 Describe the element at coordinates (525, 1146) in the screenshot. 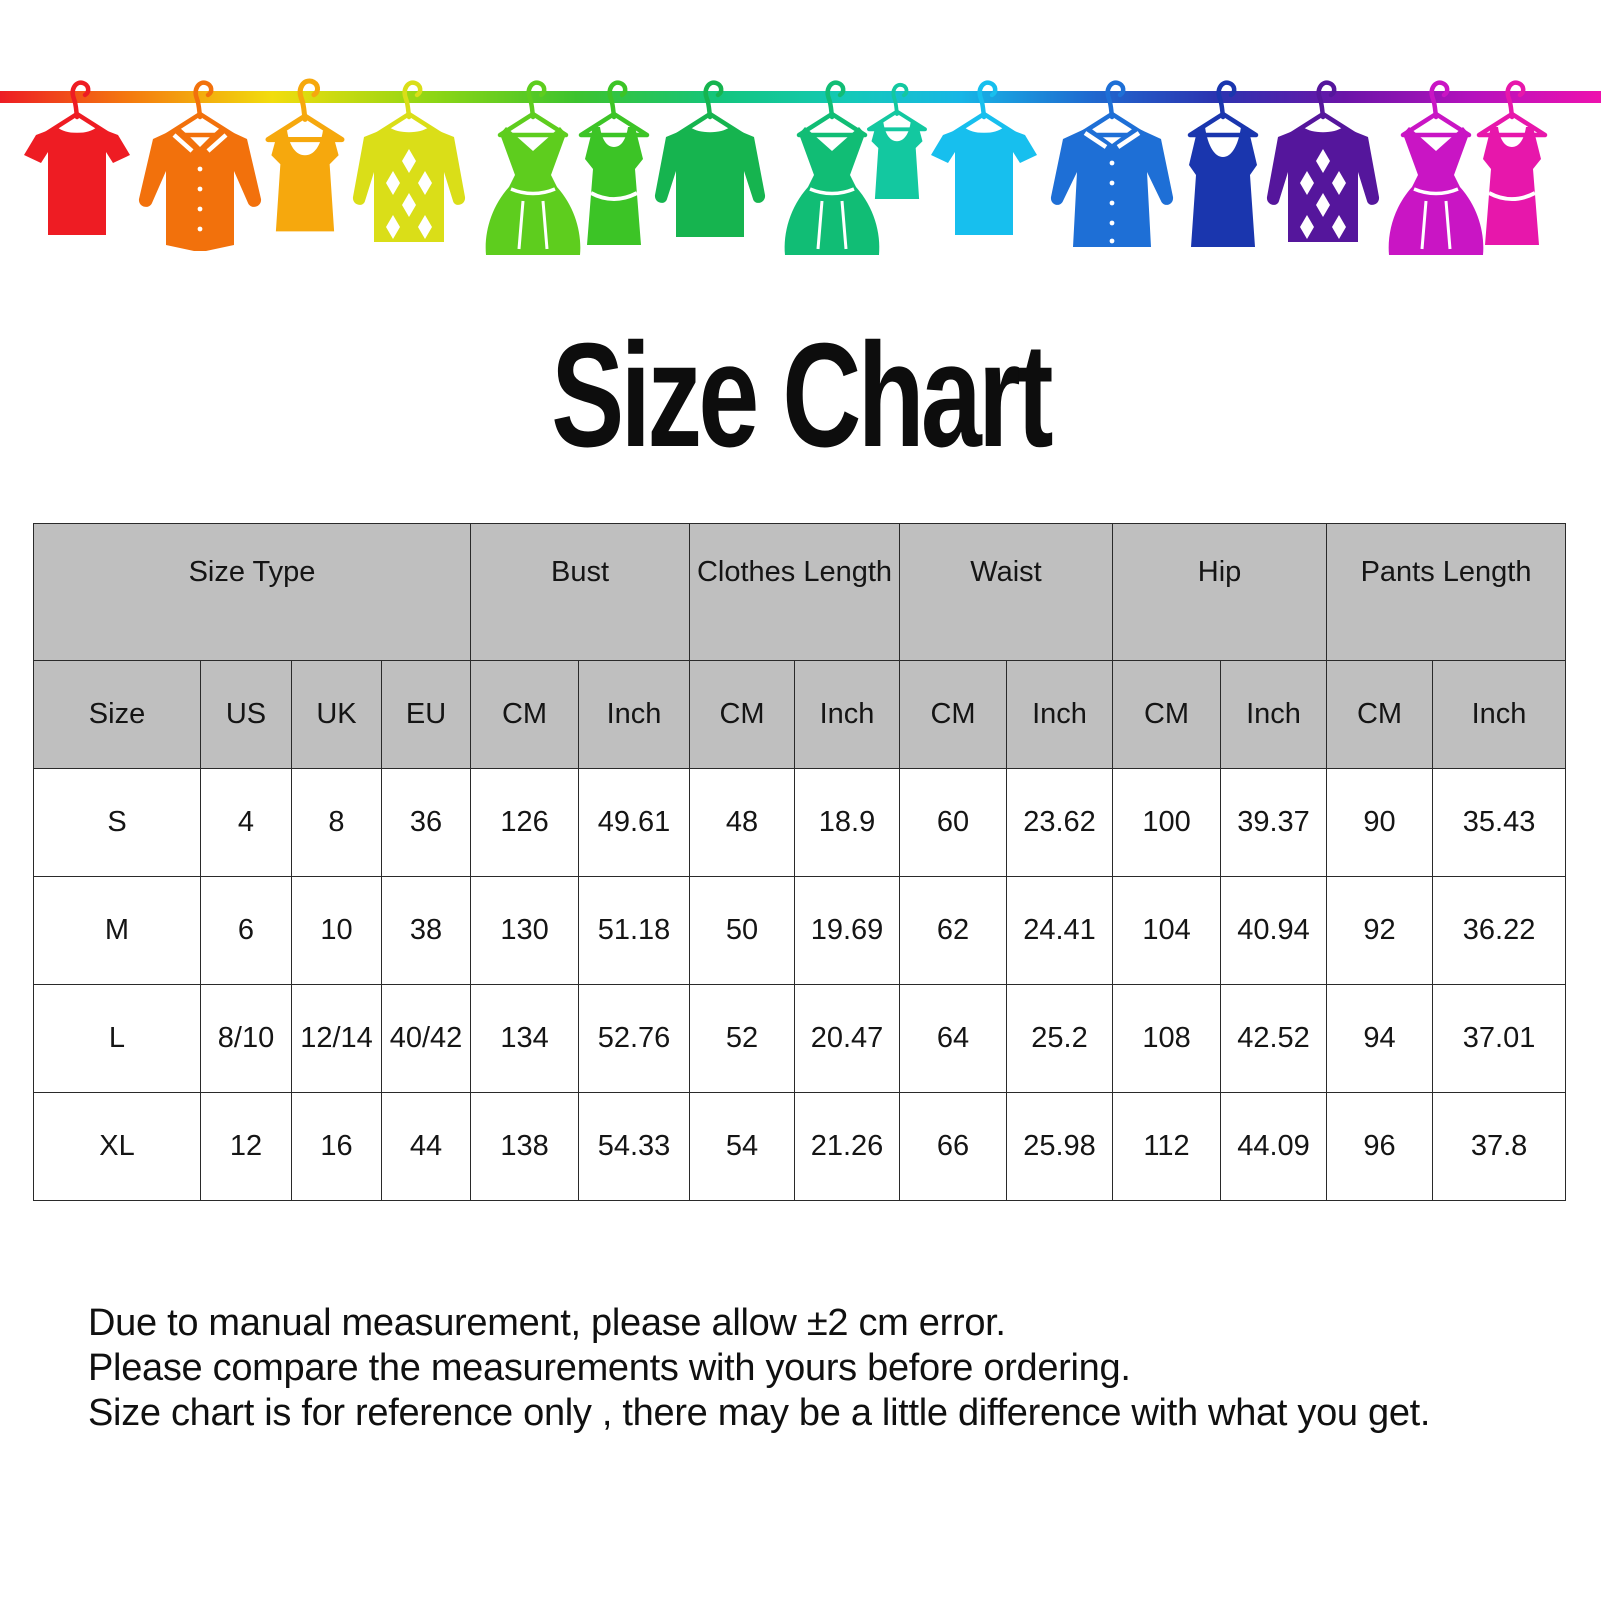

I see `cell: 138` at that location.